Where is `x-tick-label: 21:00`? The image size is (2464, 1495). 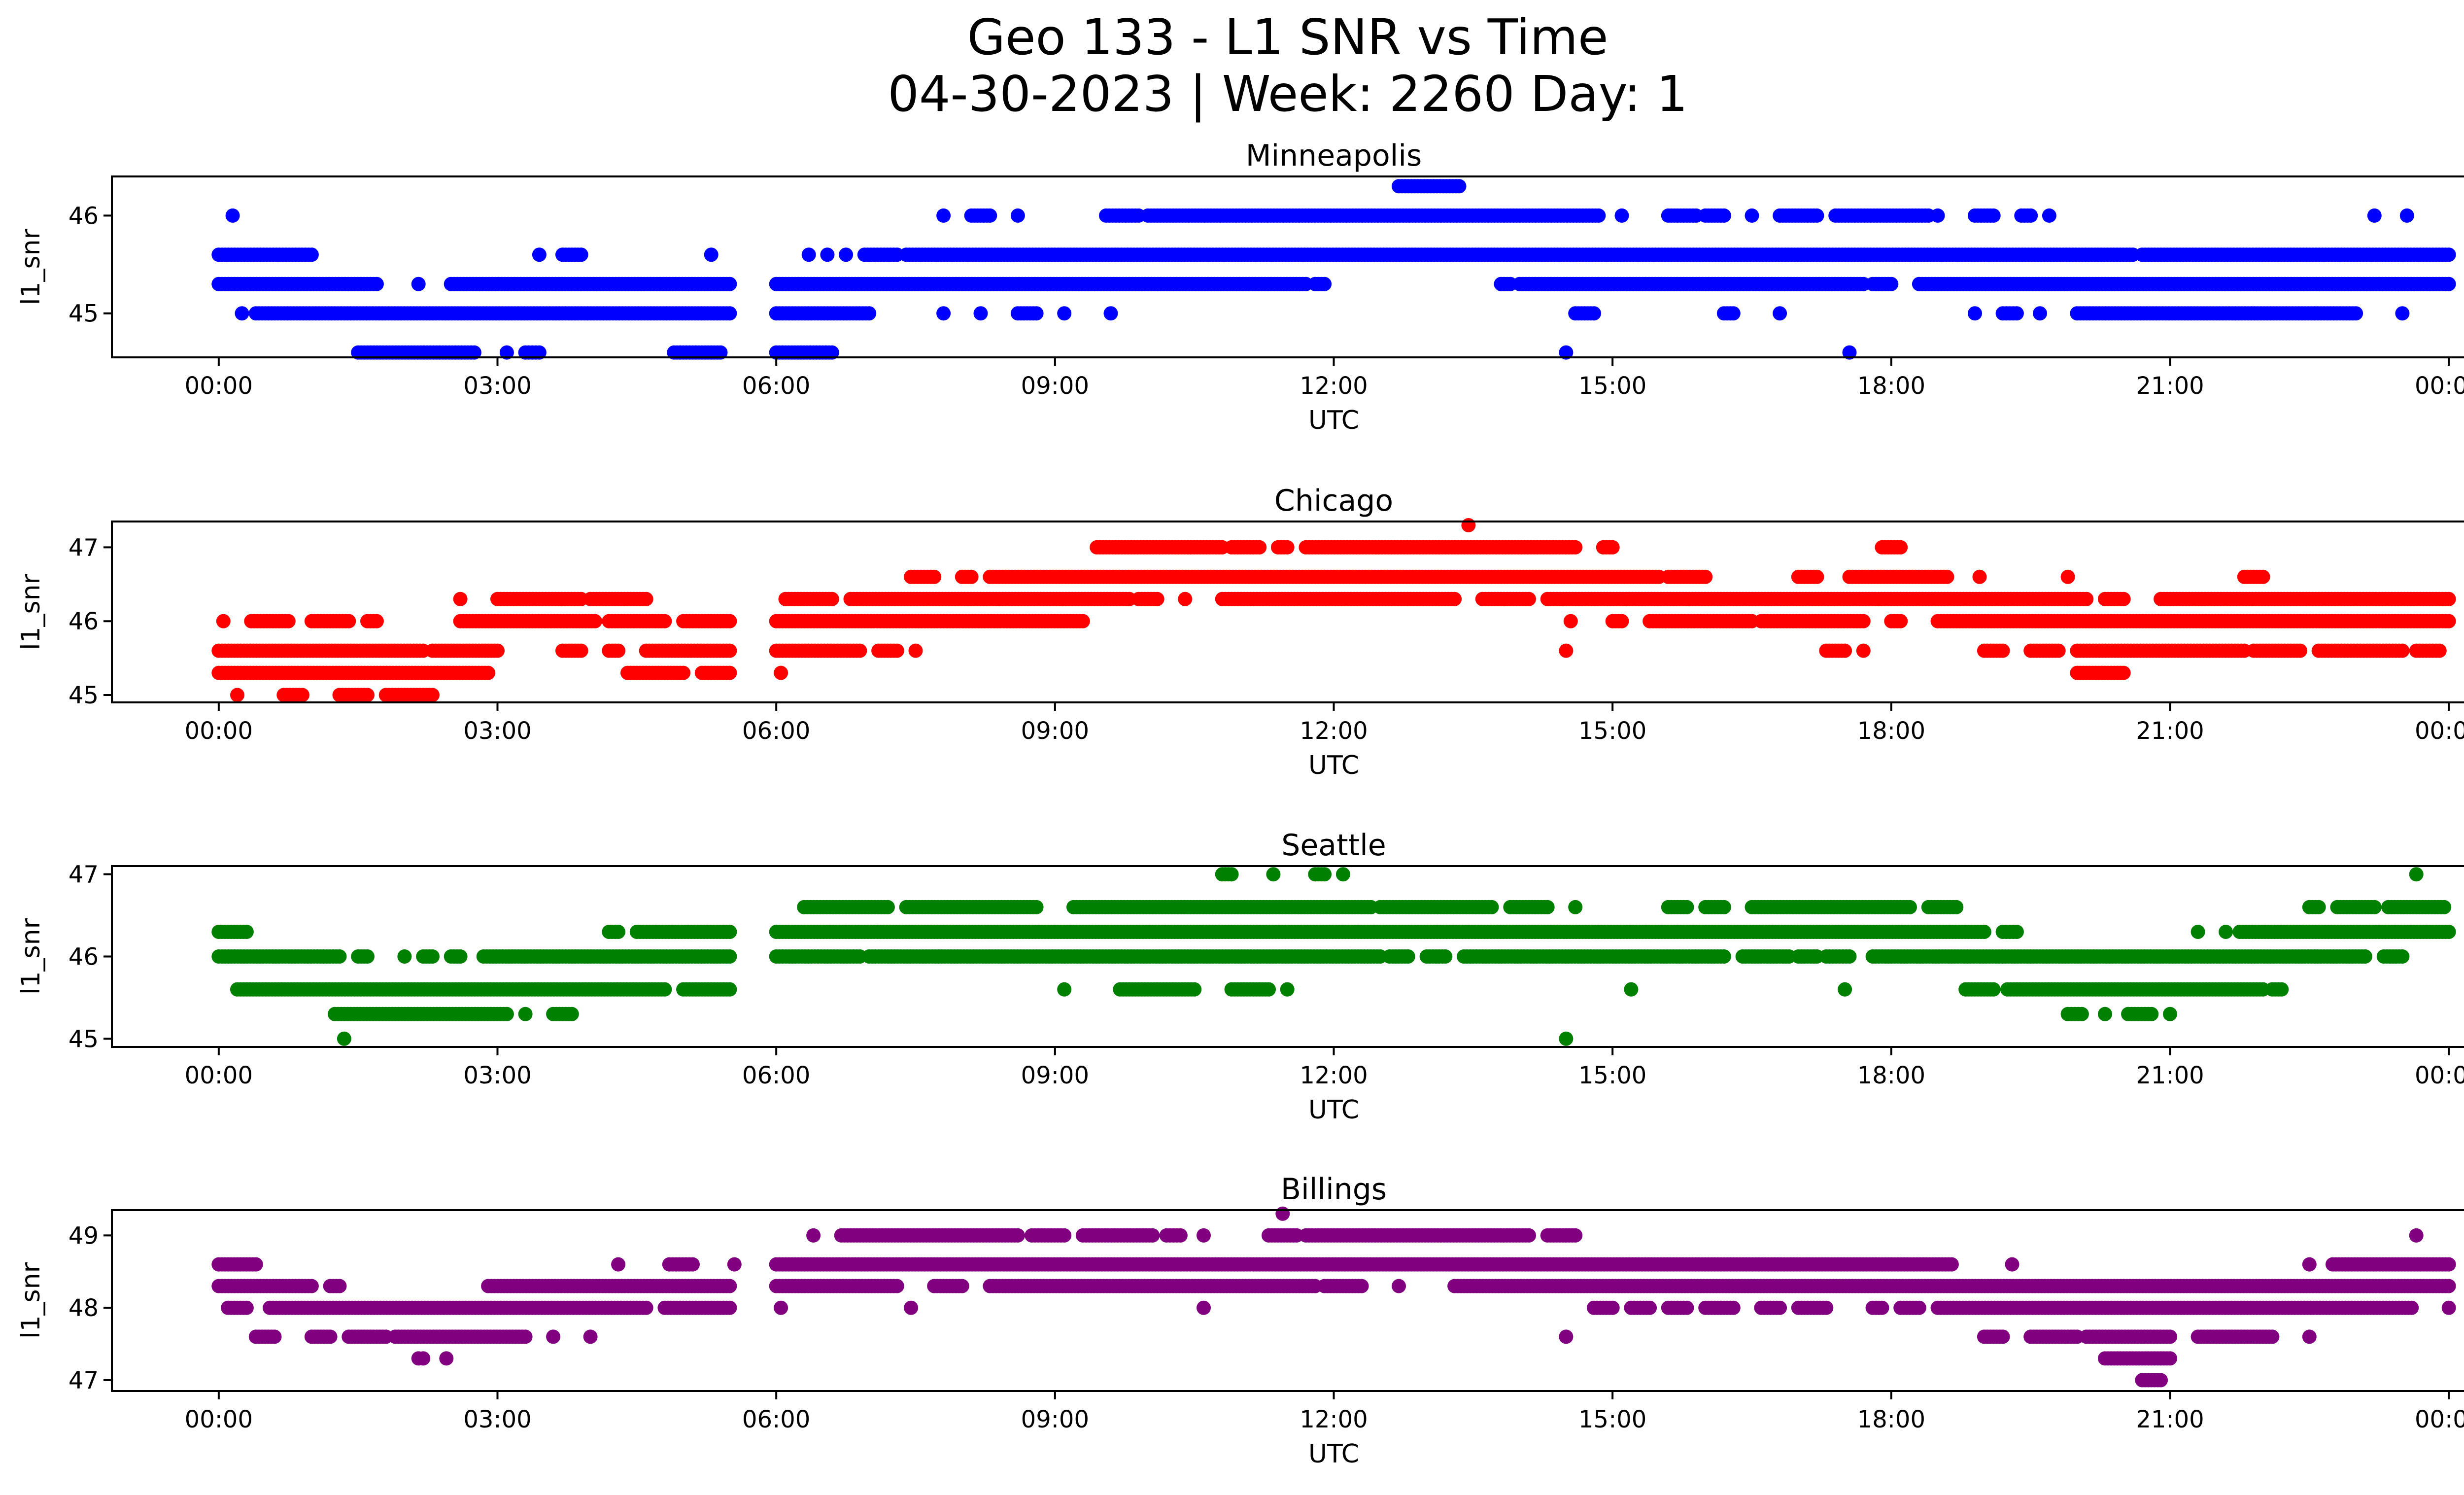 x-tick-label: 21:00 is located at coordinates (2170, 731).